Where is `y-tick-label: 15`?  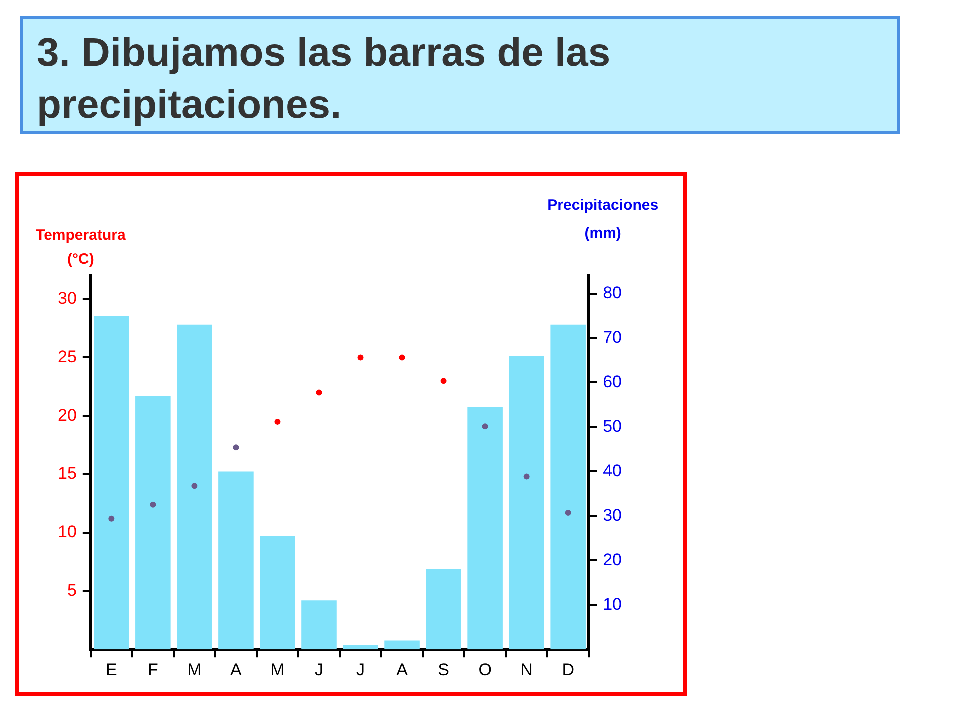
y-tick-label: 15 is located at coordinates (67, 474).